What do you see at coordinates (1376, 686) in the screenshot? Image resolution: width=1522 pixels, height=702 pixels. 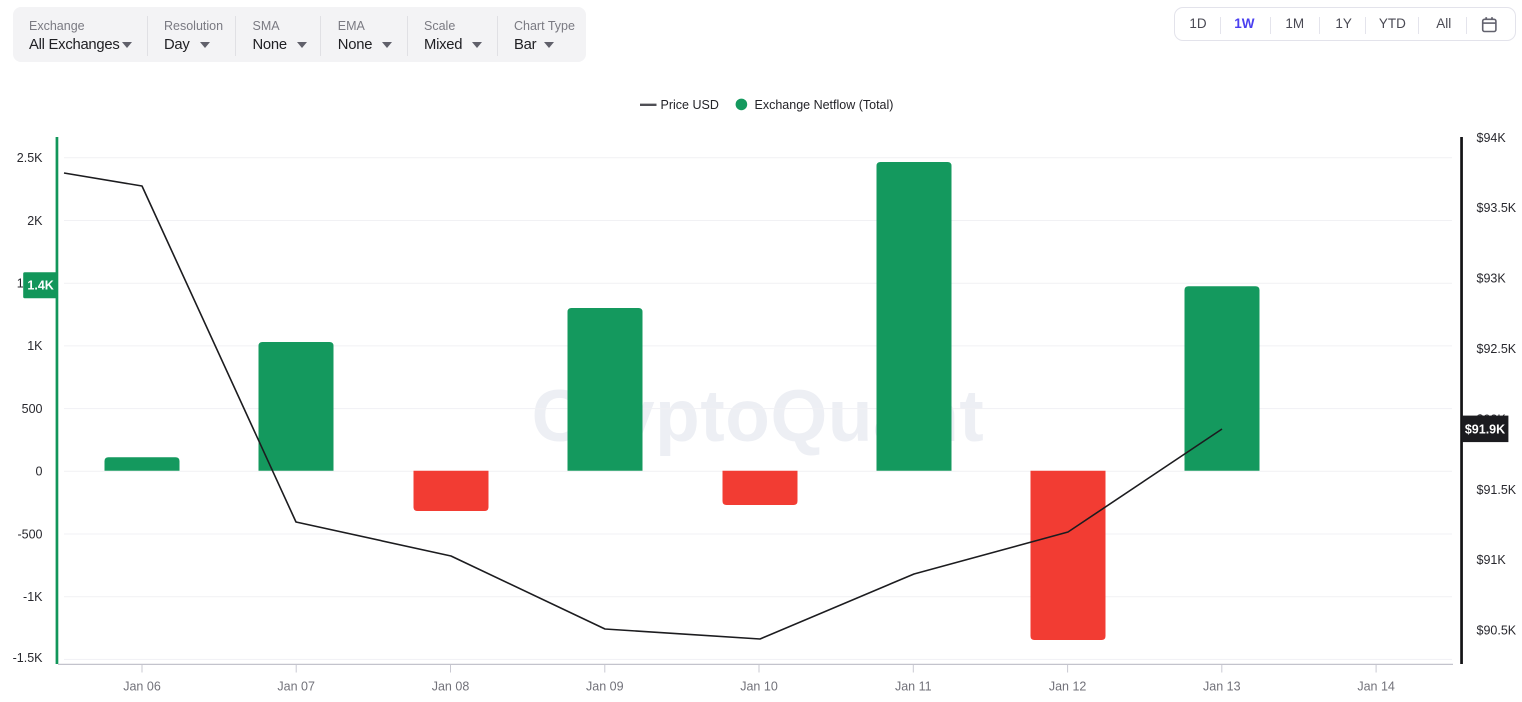 I see `svg-text: Jan 14` at bounding box center [1376, 686].